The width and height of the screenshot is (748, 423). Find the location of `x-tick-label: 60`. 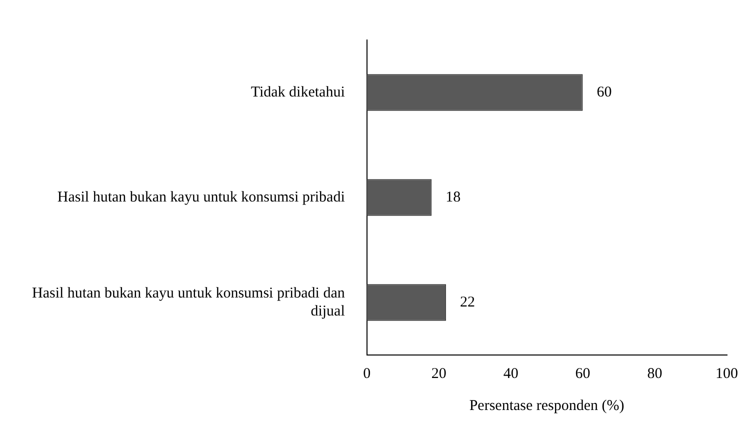

x-tick-label: 60 is located at coordinates (582, 374).